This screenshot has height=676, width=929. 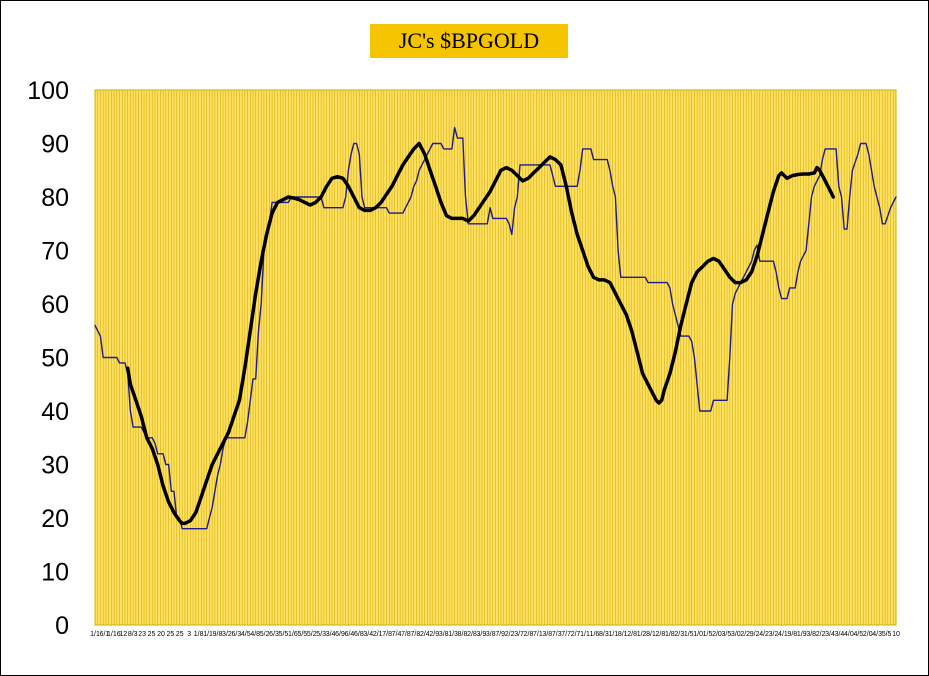 I want to click on x-tick-label: 2/1, so click(x=378, y=634).